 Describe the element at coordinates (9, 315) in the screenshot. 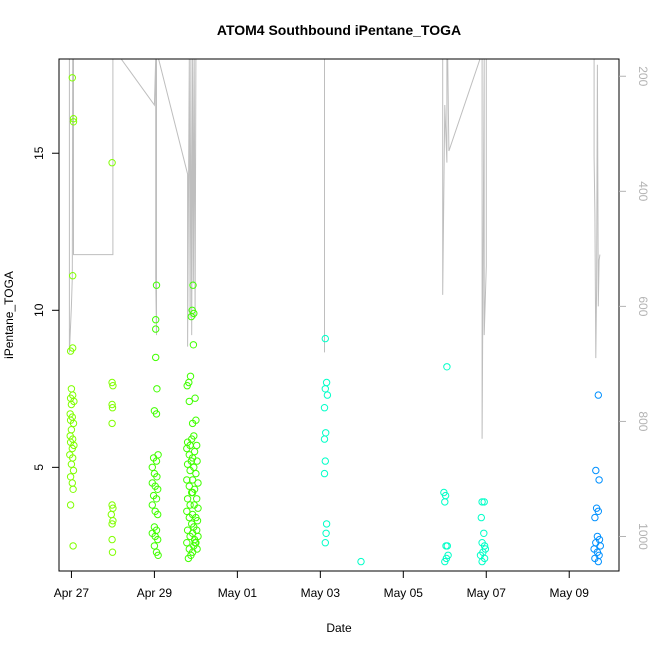

I see `y-axis-title: iPentane_TOGA` at that location.